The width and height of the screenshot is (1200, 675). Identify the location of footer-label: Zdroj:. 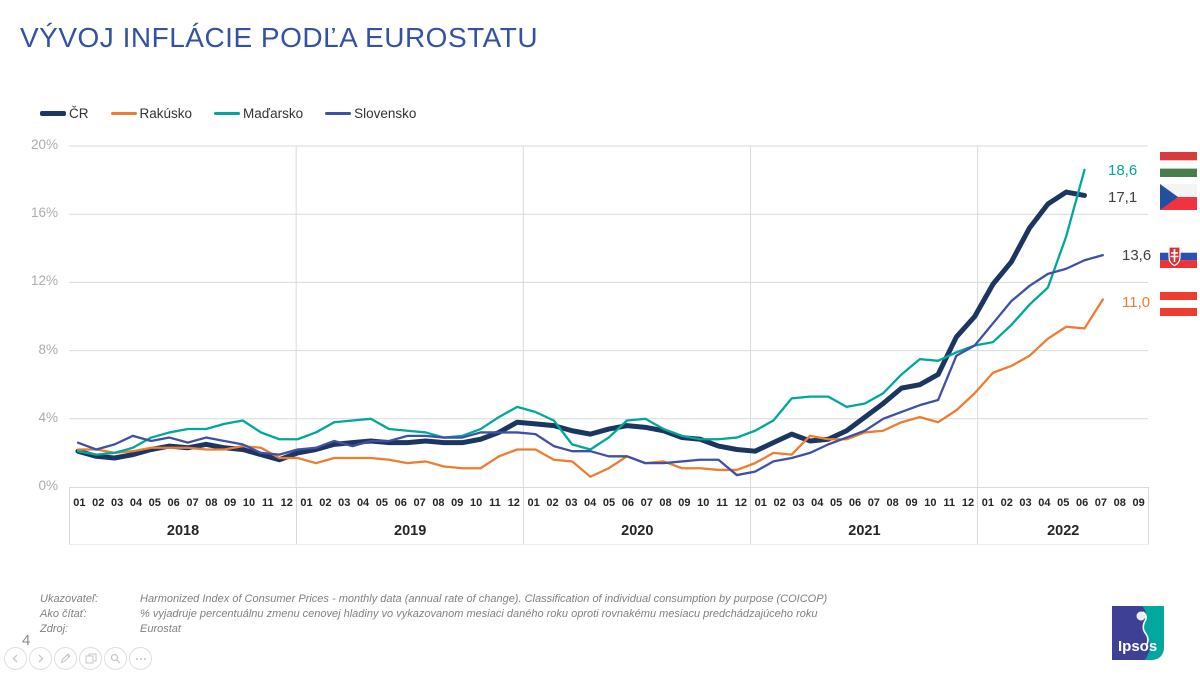
(54, 629).